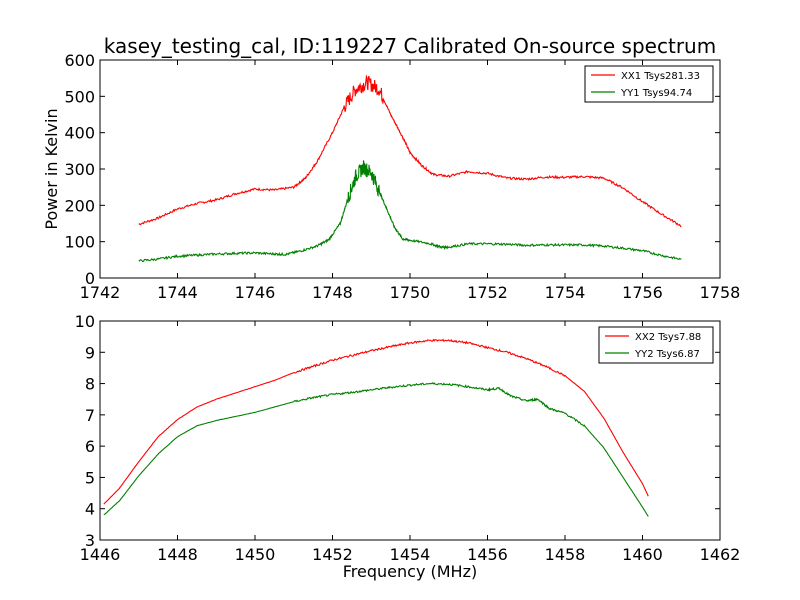 The width and height of the screenshot is (800, 600). What do you see at coordinates (667, 354) in the screenshot?
I see `legend-entry: YY2 Tsys6.87` at bounding box center [667, 354].